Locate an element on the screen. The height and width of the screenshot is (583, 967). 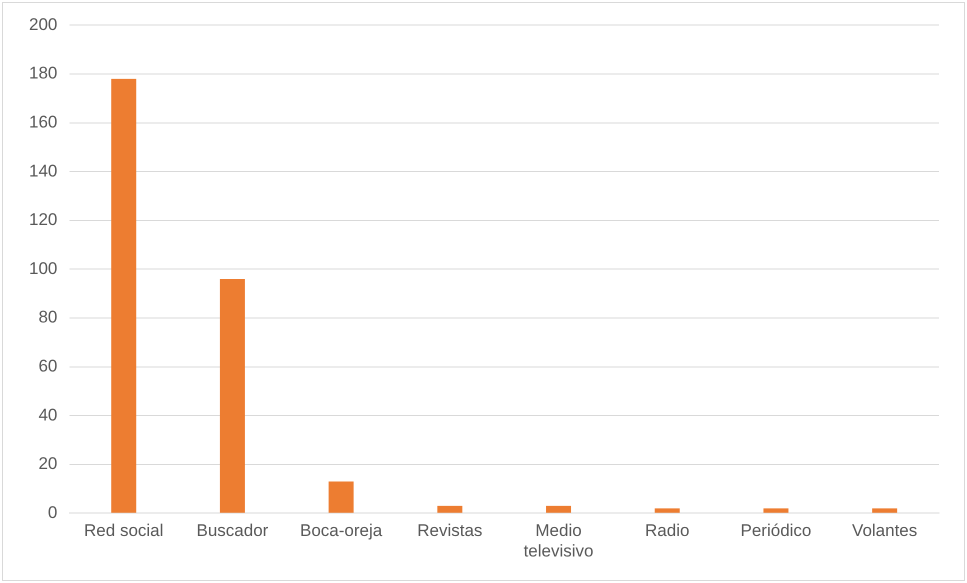
y-tick-label: 180 is located at coordinates (43, 73).